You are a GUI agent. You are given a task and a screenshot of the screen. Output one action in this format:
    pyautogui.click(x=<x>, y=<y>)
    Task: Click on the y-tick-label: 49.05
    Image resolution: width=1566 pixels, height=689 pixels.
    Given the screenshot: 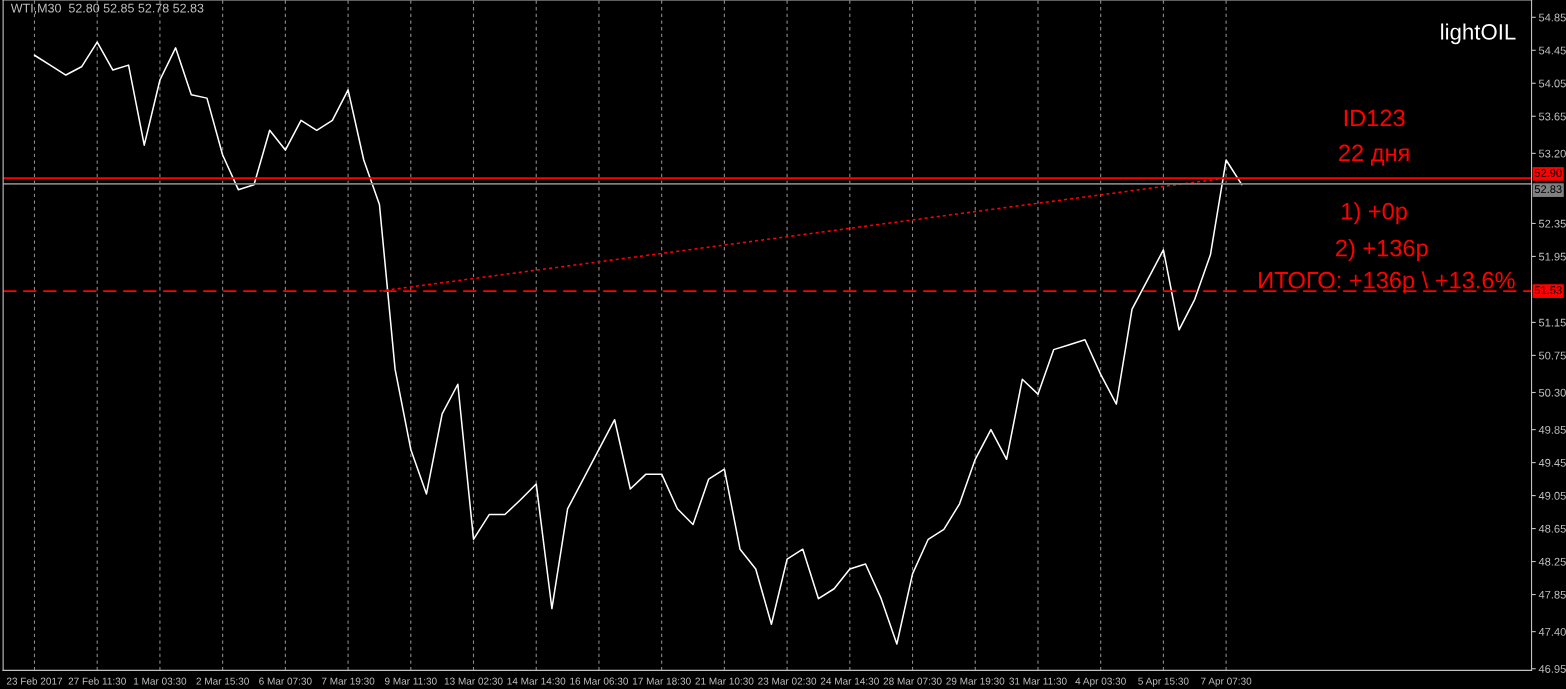 What is the action you would take?
    pyautogui.click(x=1552, y=495)
    